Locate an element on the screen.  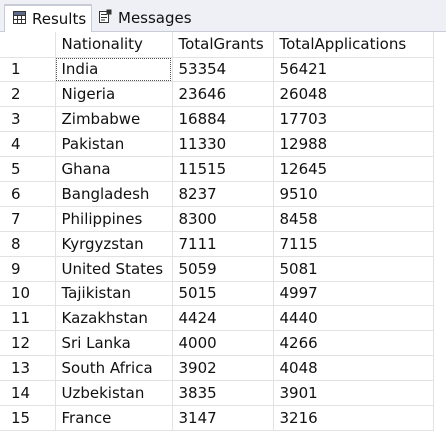
table-row: 12 Sri Lanka 4000 4266 is located at coordinates (217, 343).